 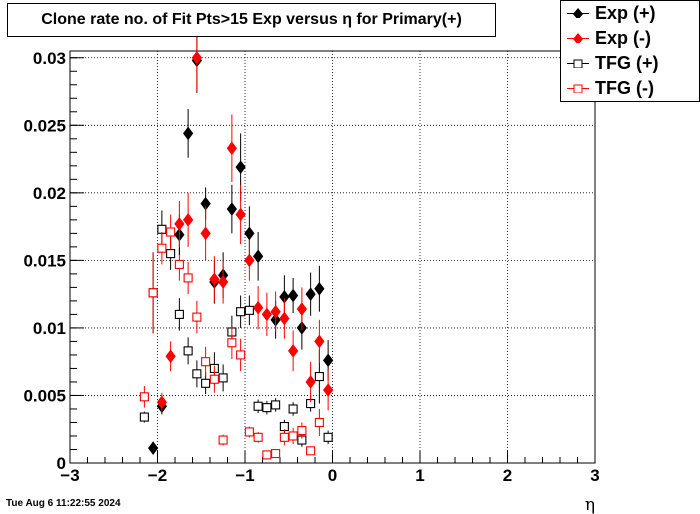 What do you see at coordinates (63, 503) in the screenshot?
I see `timestamp: Tue Aug 6 11:22:55 2024` at bounding box center [63, 503].